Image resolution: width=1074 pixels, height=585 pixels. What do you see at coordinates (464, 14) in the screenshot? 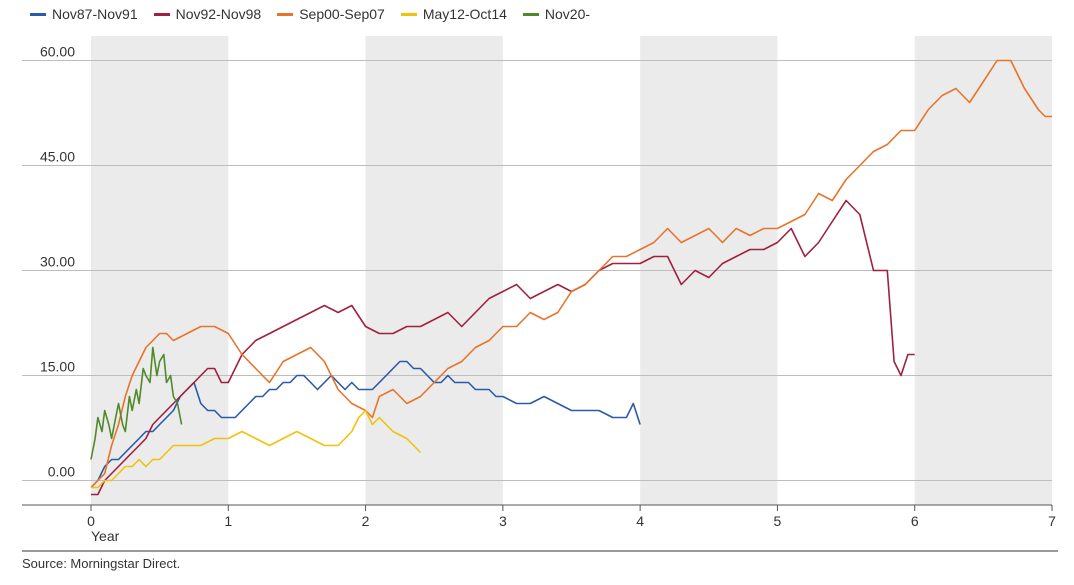
I see `legend-label: May12-Oct14` at bounding box center [464, 14].